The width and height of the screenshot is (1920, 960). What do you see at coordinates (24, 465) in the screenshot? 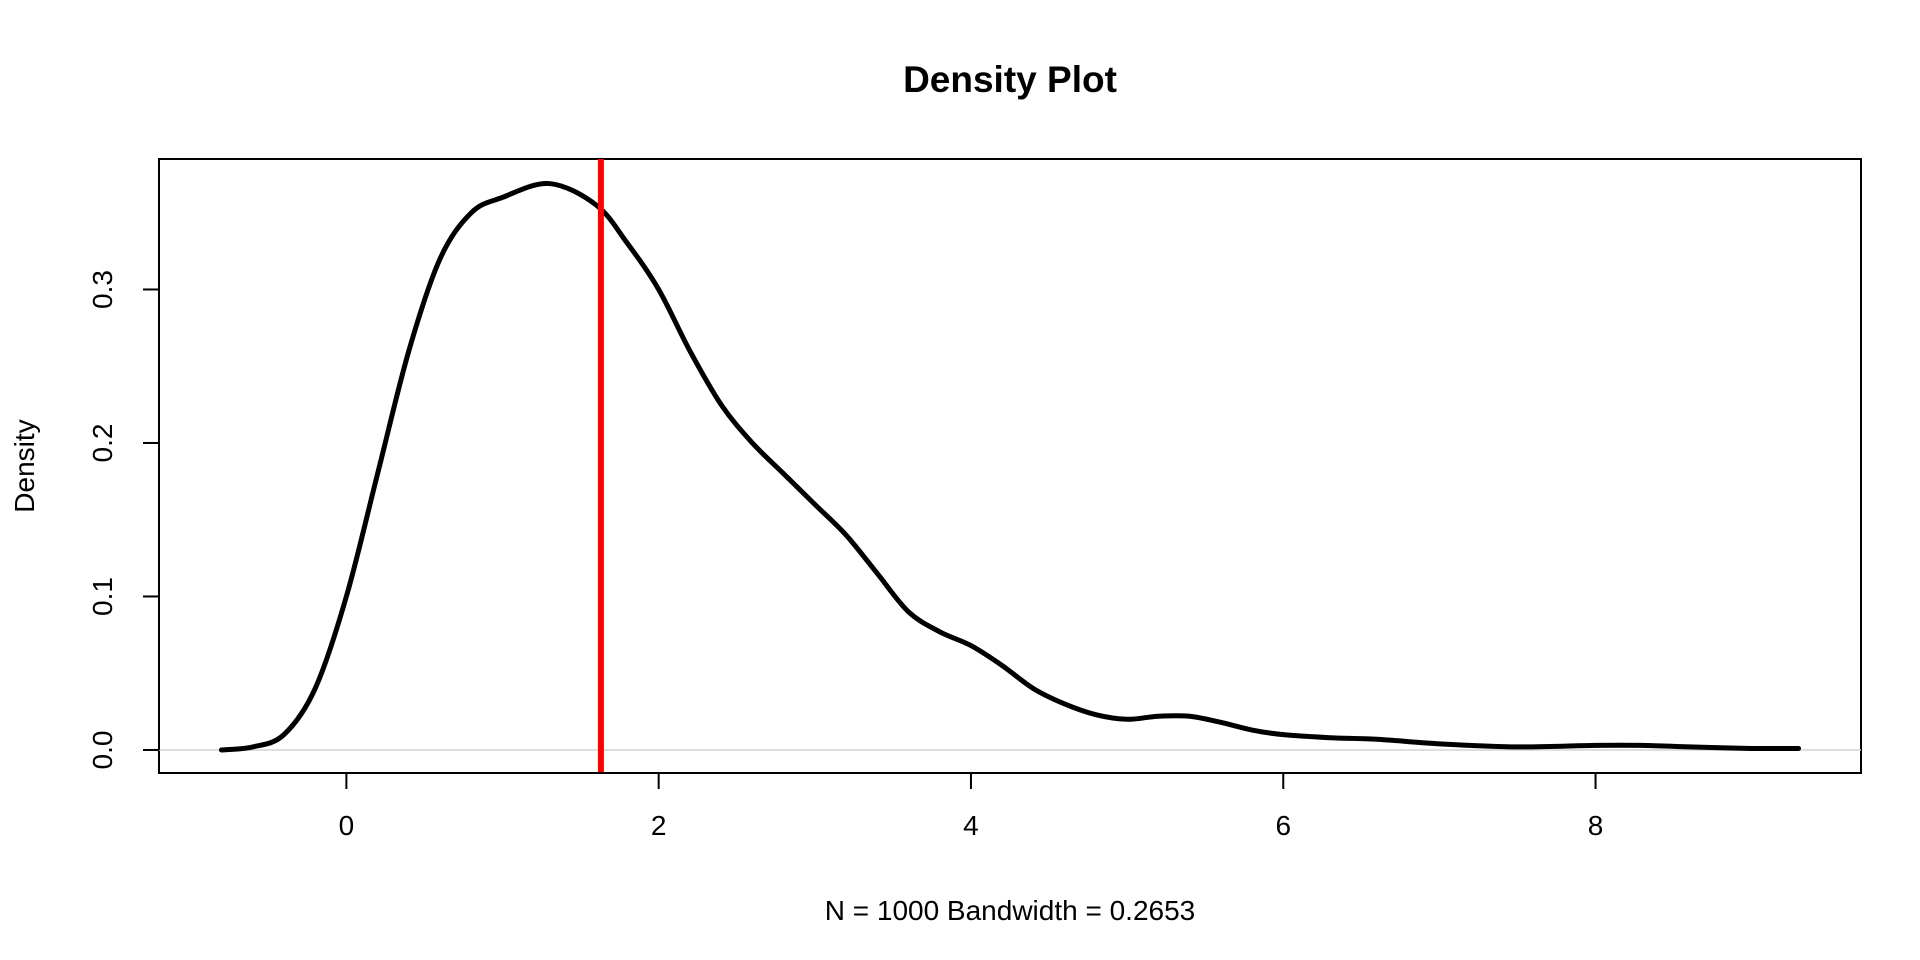
I see `y-axis-label: Density` at bounding box center [24, 465].